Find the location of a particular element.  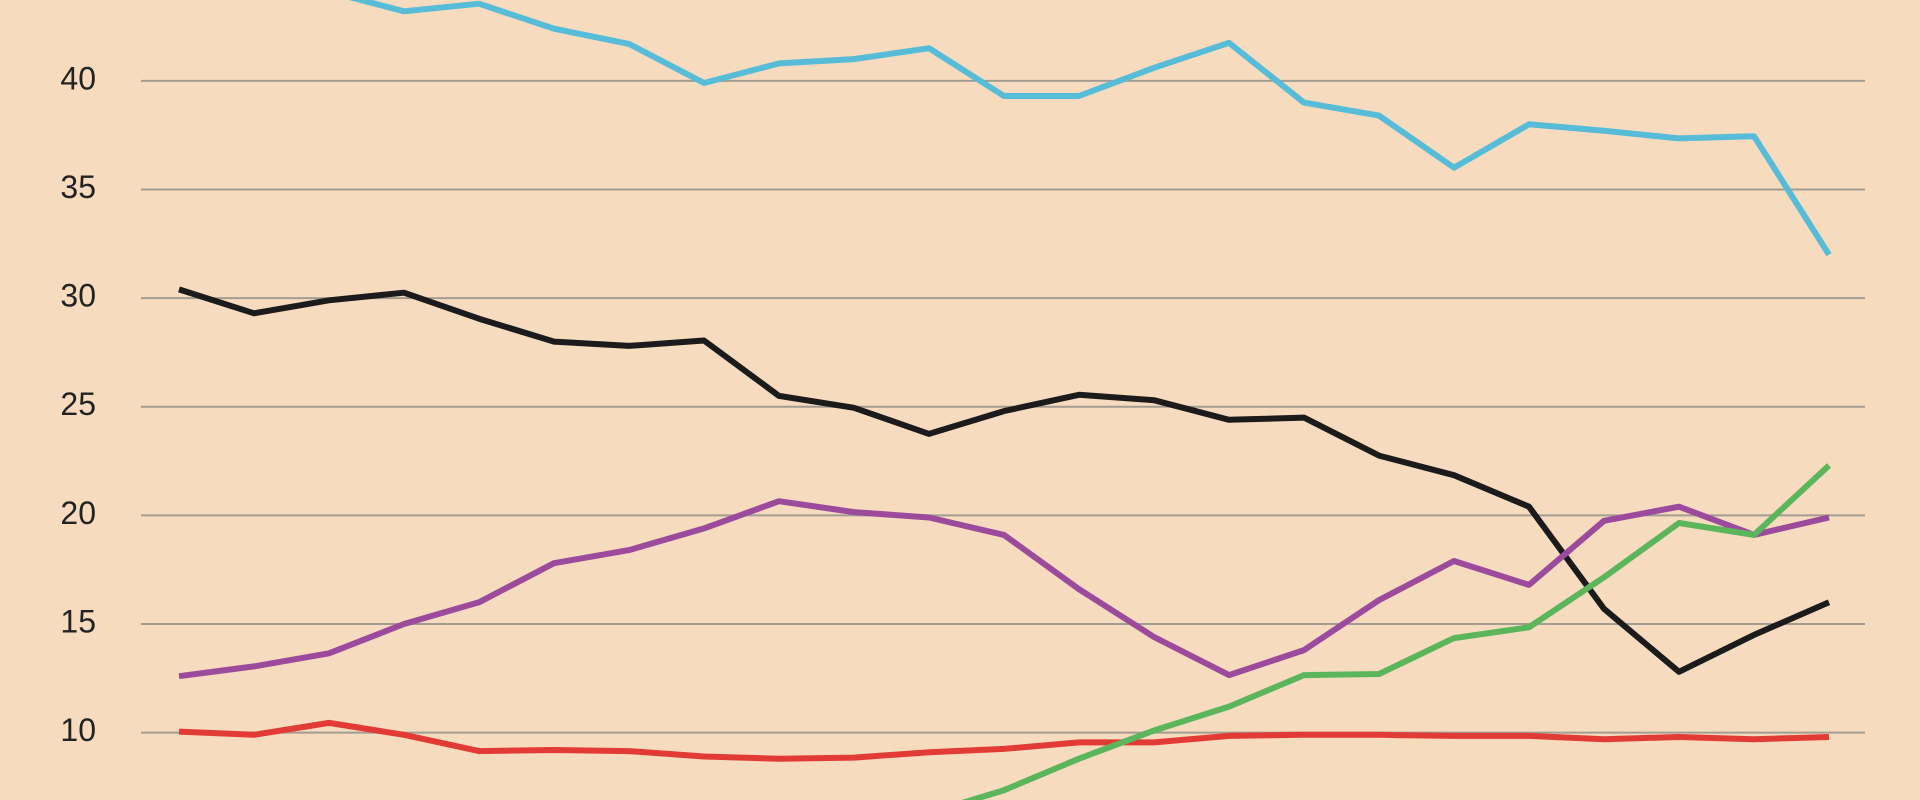

y-tick-label: 20 is located at coordinates (78, 513).